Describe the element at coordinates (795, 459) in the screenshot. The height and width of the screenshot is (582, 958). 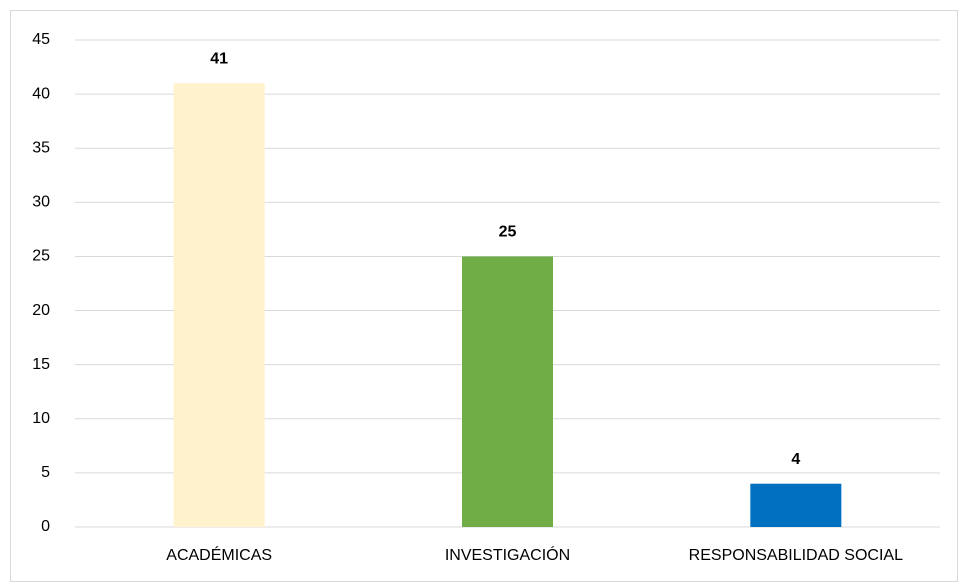
I see `data-label: 4` at that location.